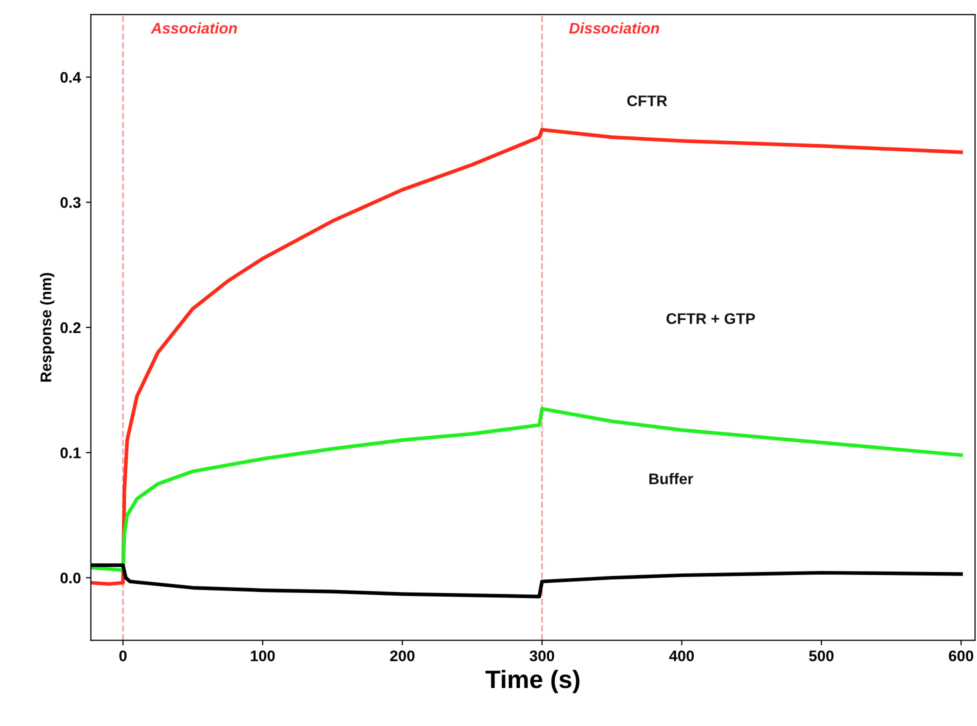  Describe the element at coordinates (70, 578) in the screenshot. I see `y-tick-label: 0.0` at that location.